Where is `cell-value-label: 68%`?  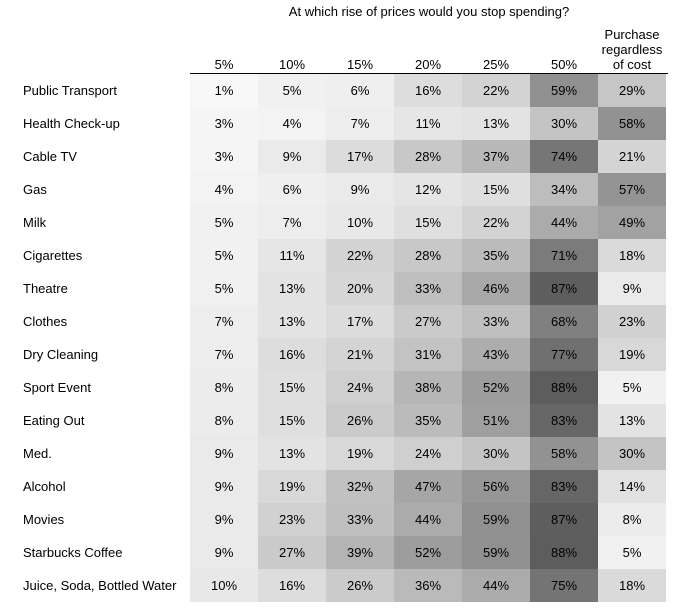
cell-value-label: 68% is located at coordinates (564, 321).